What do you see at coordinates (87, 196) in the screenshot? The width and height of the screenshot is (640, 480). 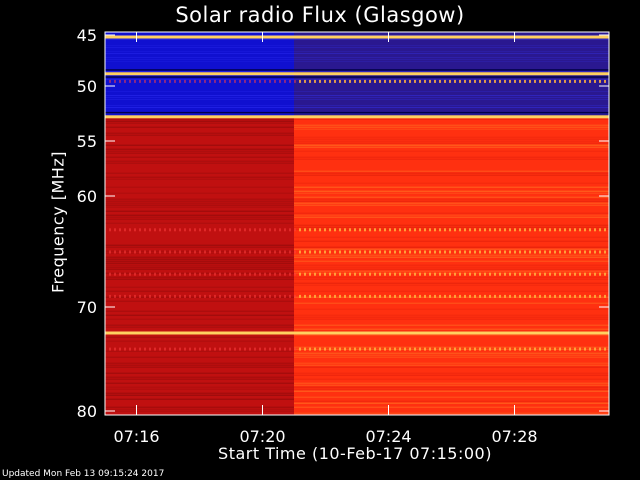 I see `y-tick-label: 60` at bounding box center [87, 196].